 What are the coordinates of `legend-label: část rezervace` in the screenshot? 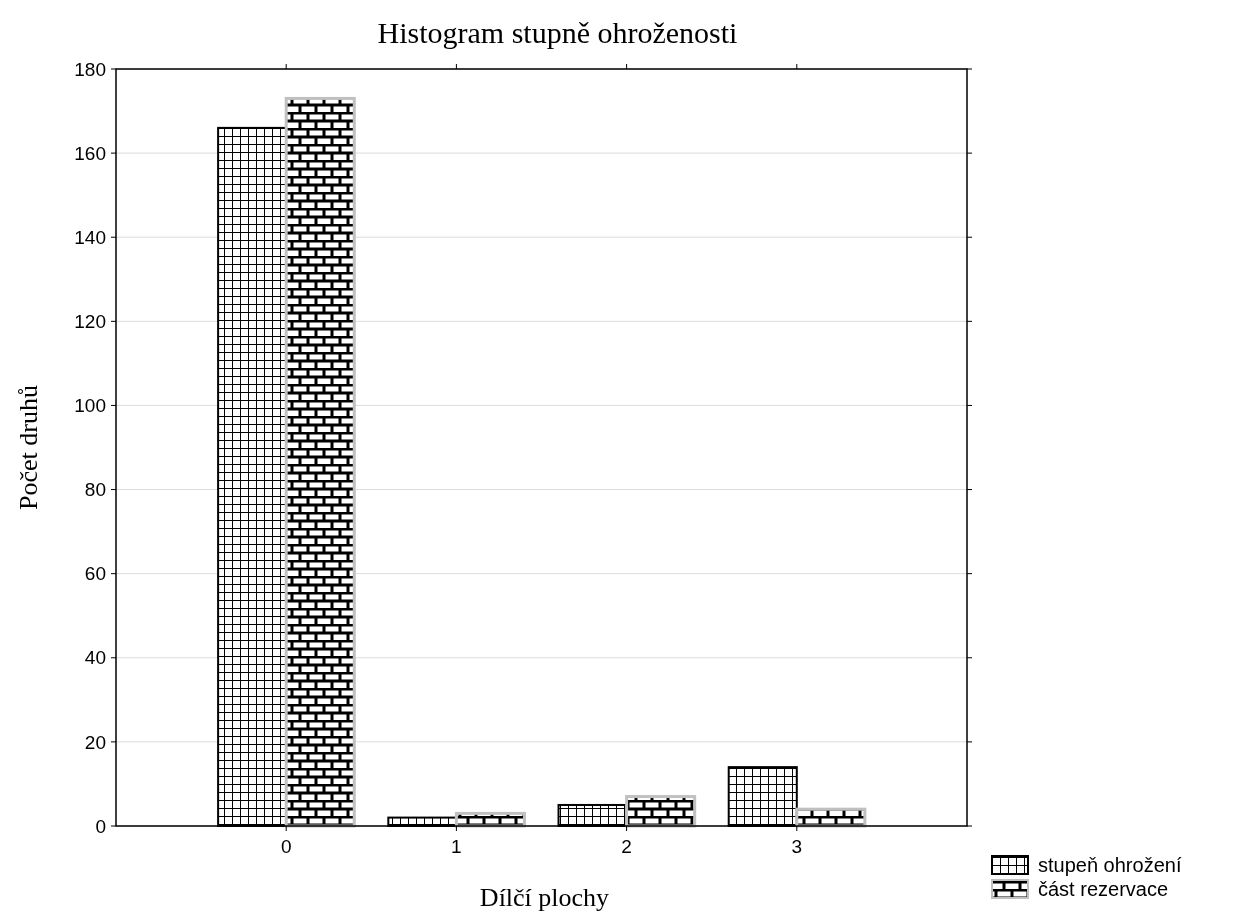 It's located at (1103, 889).